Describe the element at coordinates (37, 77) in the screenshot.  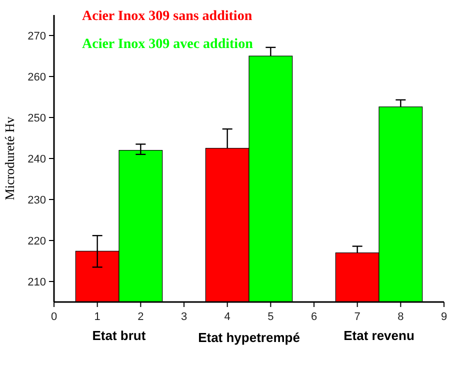
I see `y-tick-label: 260` at that location.